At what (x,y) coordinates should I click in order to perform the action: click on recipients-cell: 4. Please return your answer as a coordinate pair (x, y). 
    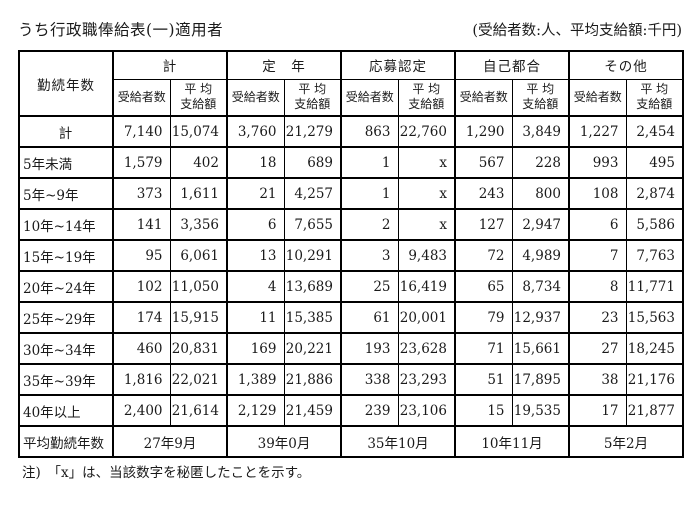
    Looking at the image, I should click on (255, 286).